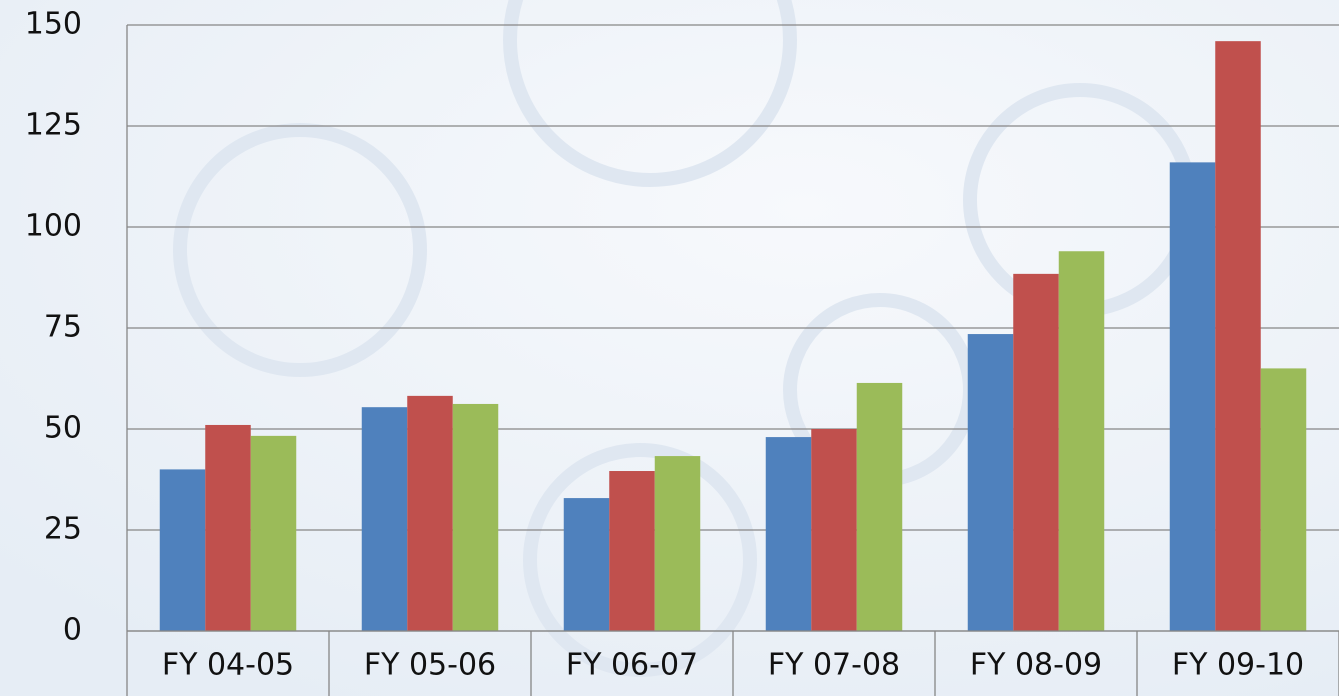 The image size is (1339, 696). I want to click on y-tick-label: 0, so click(72, 630).